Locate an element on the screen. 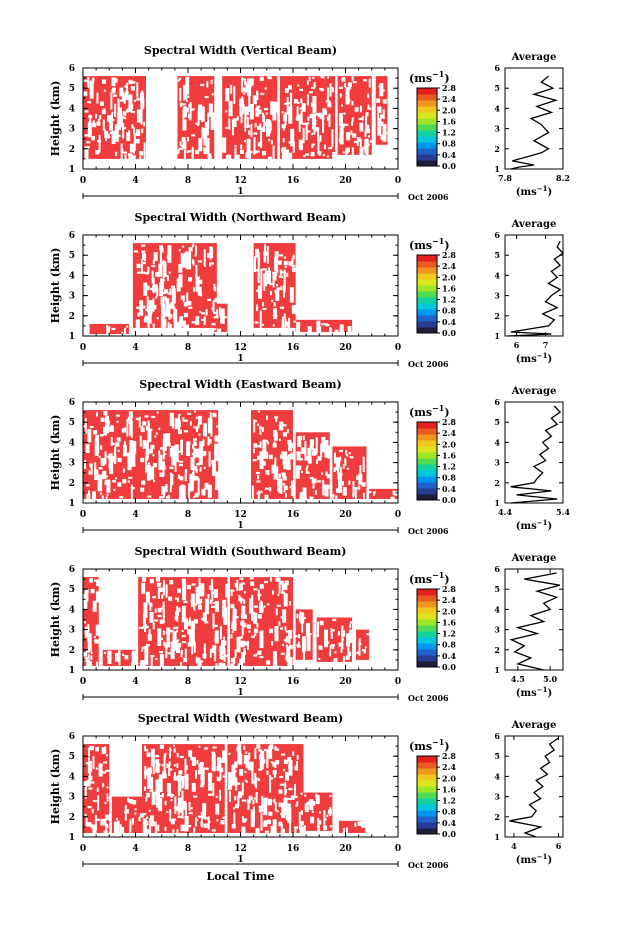 The image size is (618, 929). colorbar-unit: (ms−1) is located at coordinates (429, 578).